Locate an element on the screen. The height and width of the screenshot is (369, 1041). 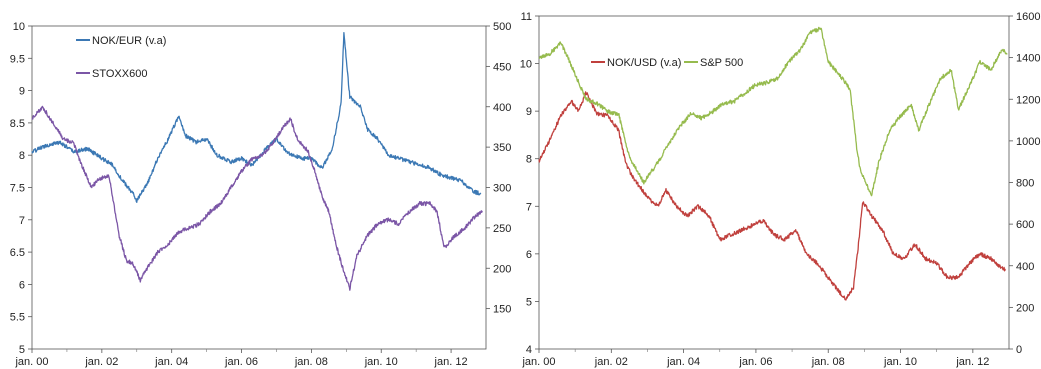
y-right-tick-label: 1200 is located at coordinates (1028, 100).